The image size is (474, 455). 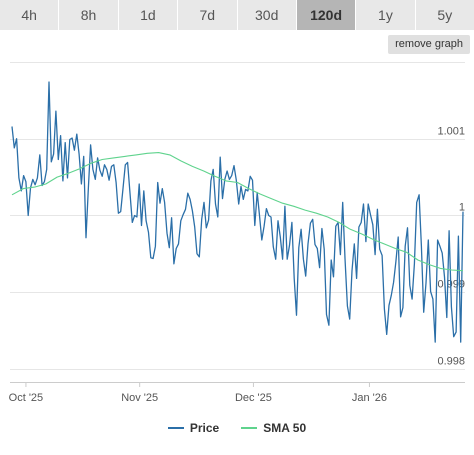 What do you see at coordinates (429, 44) in the screenshot?
I see `remove-graph-button: remove graph` at bounding box center [429, 44].